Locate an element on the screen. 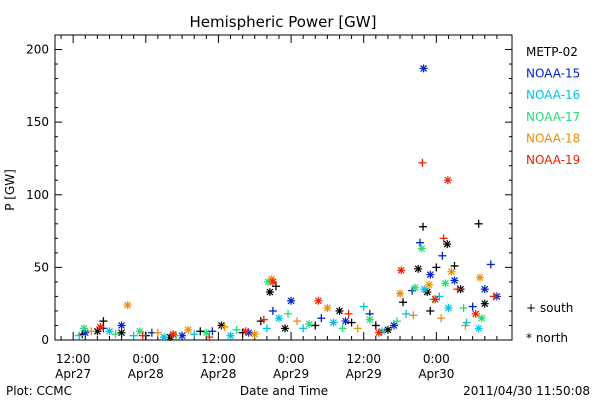 The width and height of the screenshot is (600, 400). y-tick-label: 100 is located at coordinates (37, 195).